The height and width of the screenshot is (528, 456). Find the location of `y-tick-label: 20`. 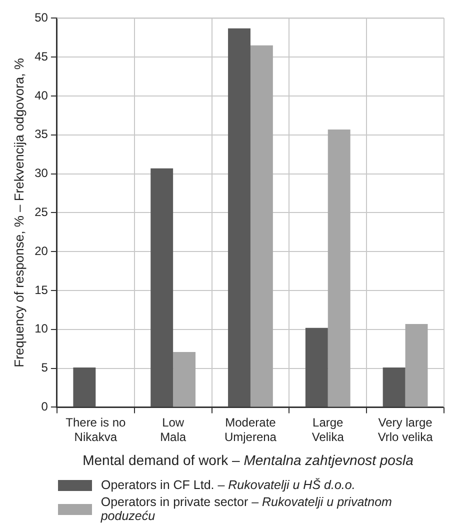

y-tick-label: 20 is located at coordinates (41, 251).